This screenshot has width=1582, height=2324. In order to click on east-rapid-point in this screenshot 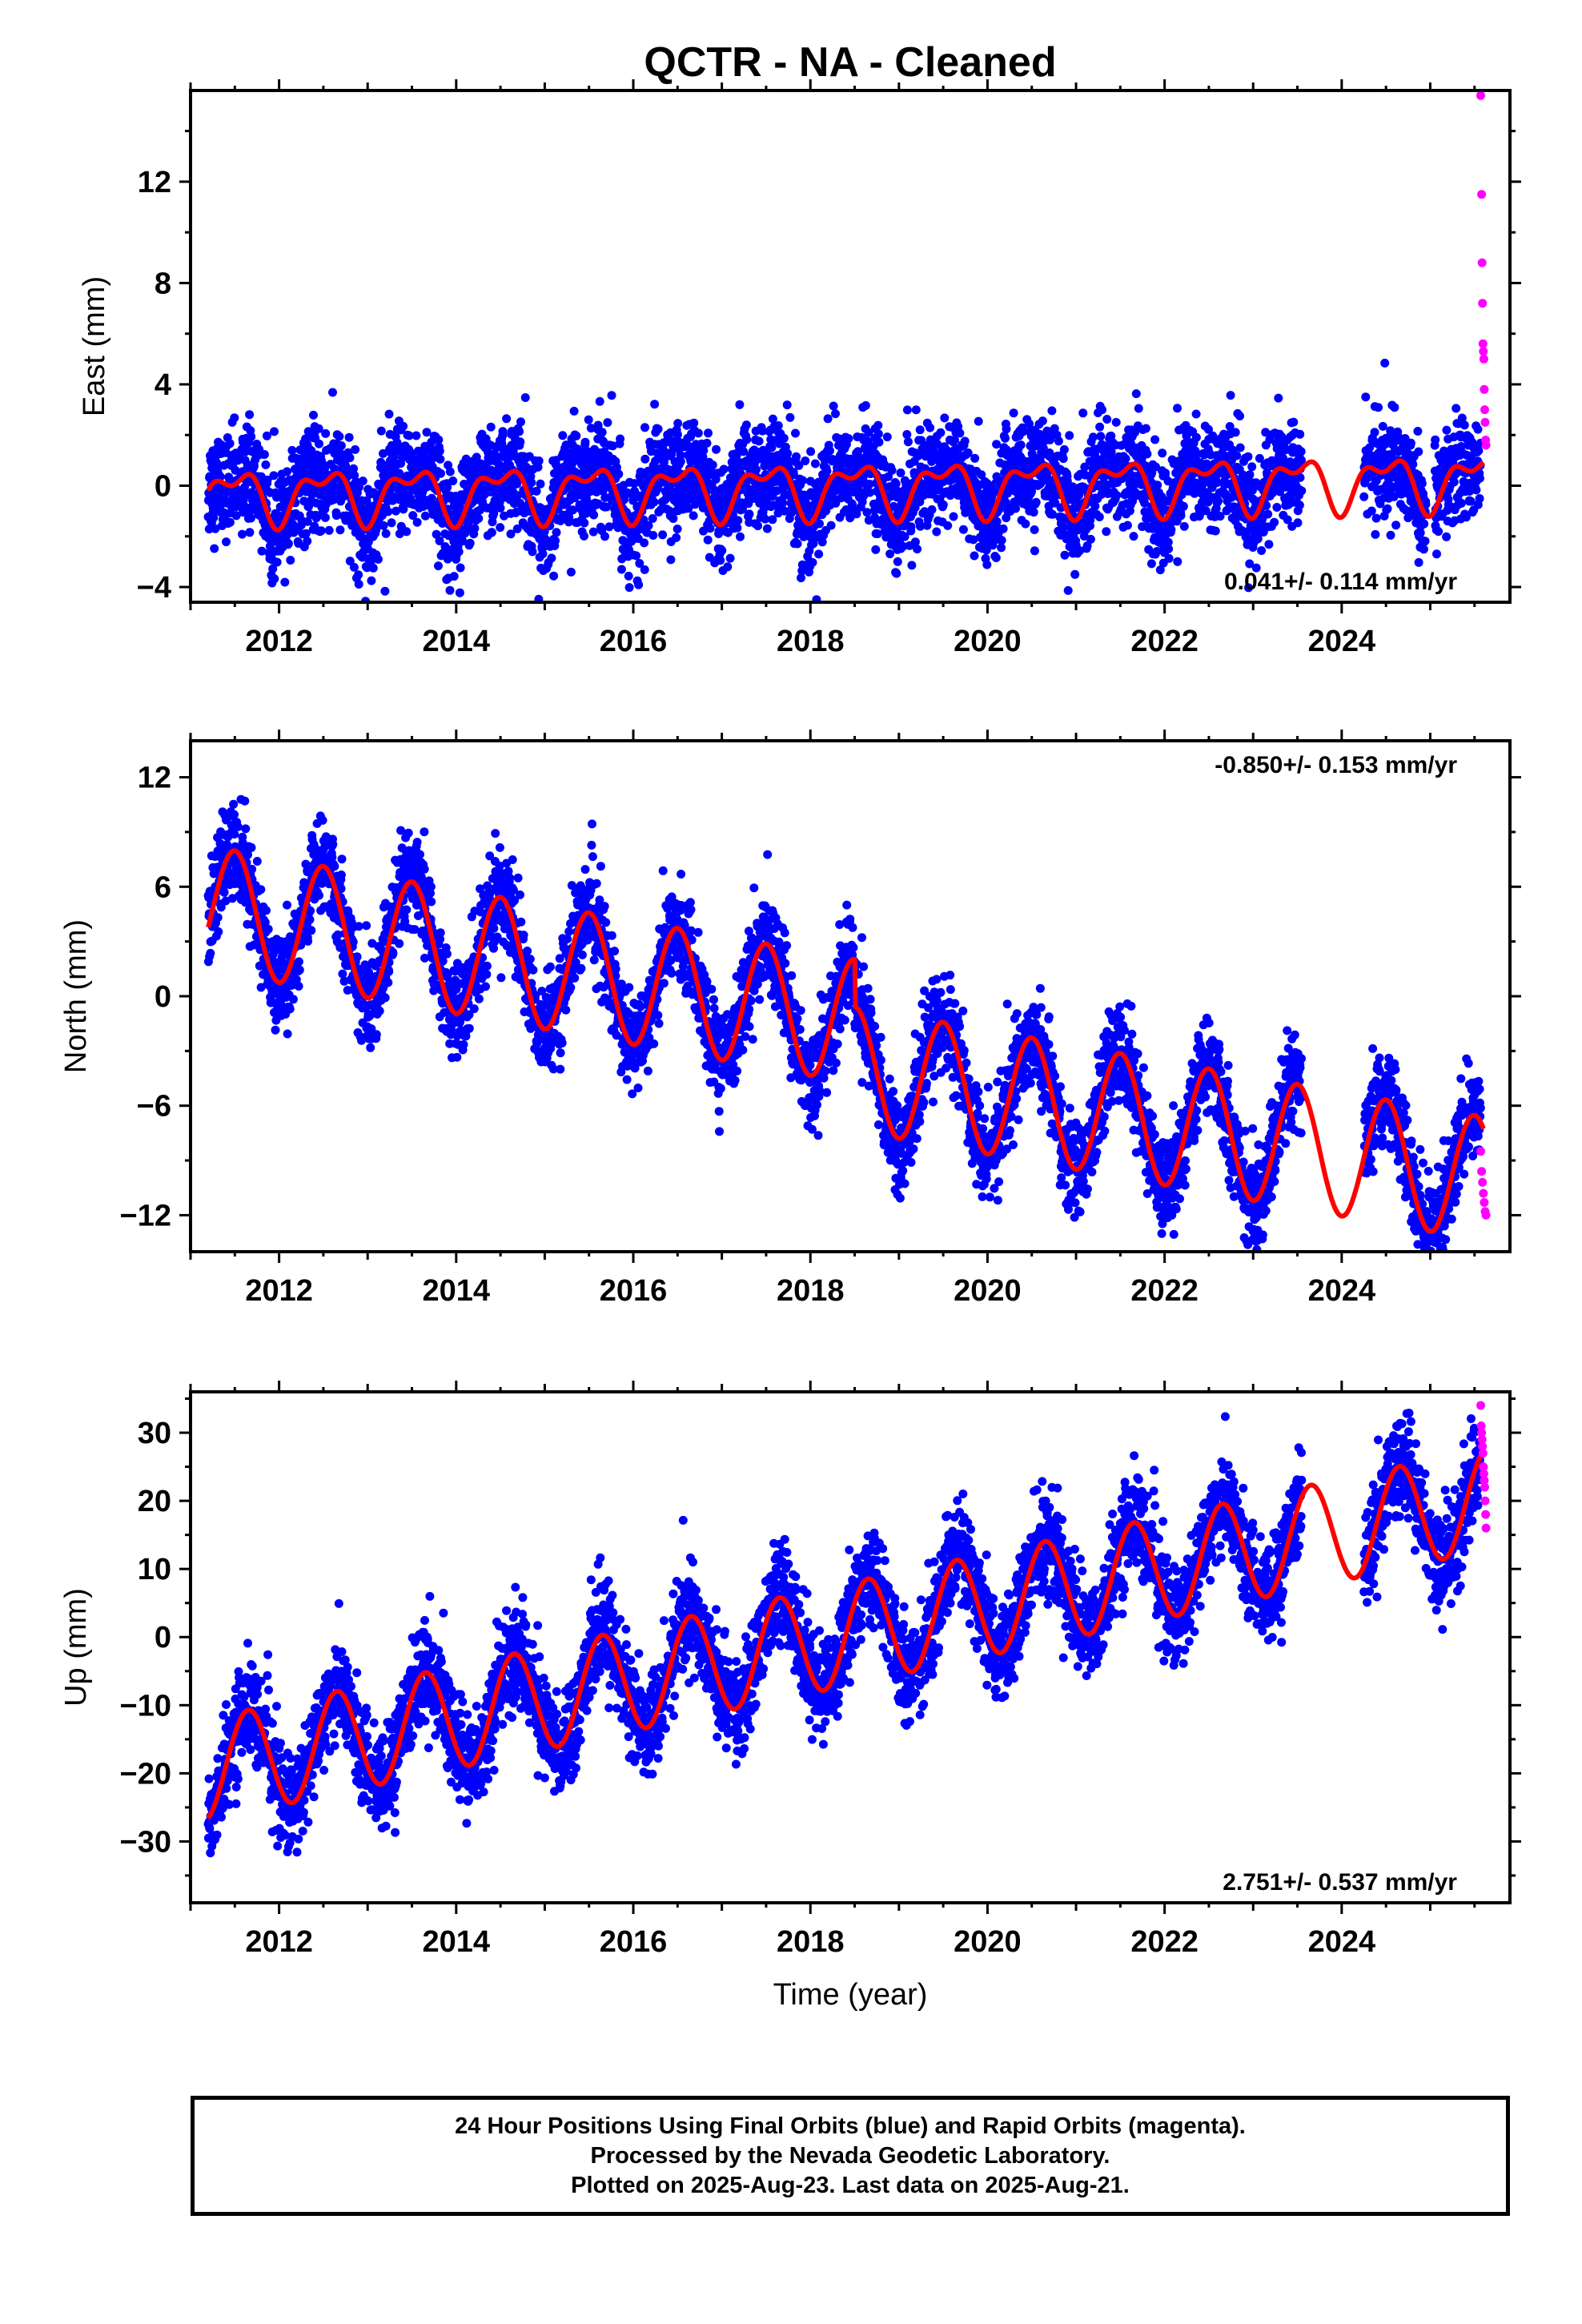, I will do `click(1485, 410)`.